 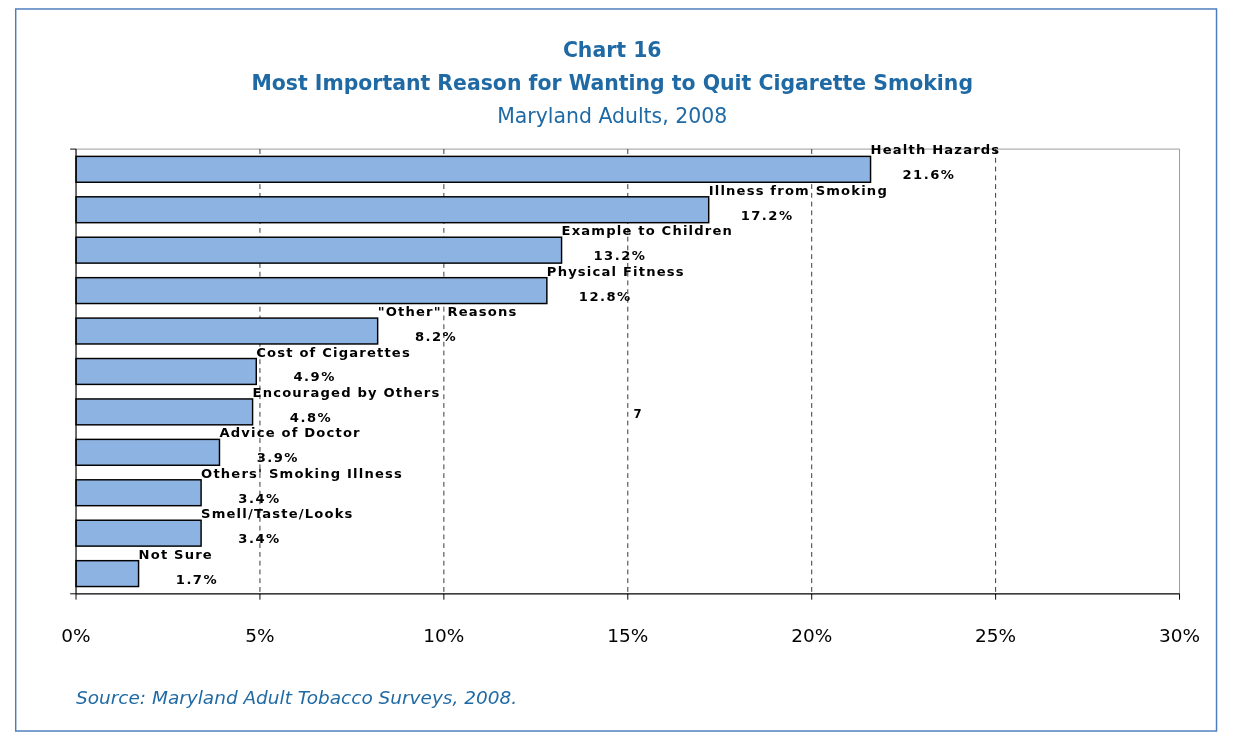 I want to click on data-label: 1.7%, so click(x=197, y=579).